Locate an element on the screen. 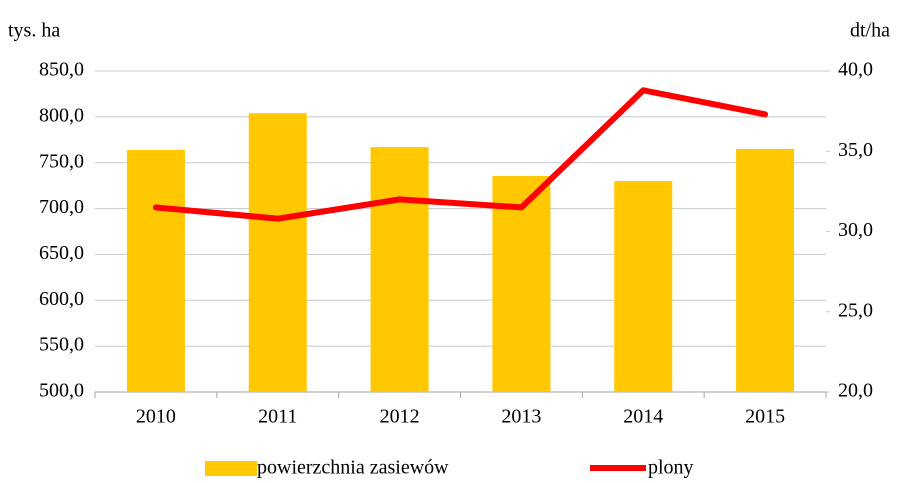 The width and height of the screenshot is (898, 483). y2-axis-label: dt/ha is located at coordinates (870, 31).